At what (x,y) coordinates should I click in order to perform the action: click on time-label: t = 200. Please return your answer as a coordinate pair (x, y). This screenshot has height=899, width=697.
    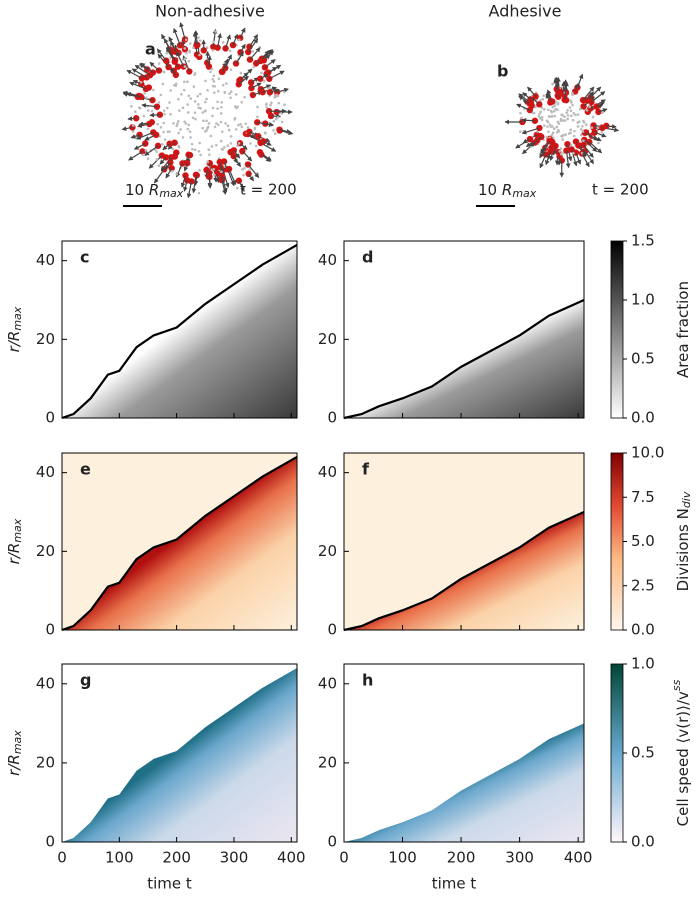
    Looking at the image, I should click on (268, 190).